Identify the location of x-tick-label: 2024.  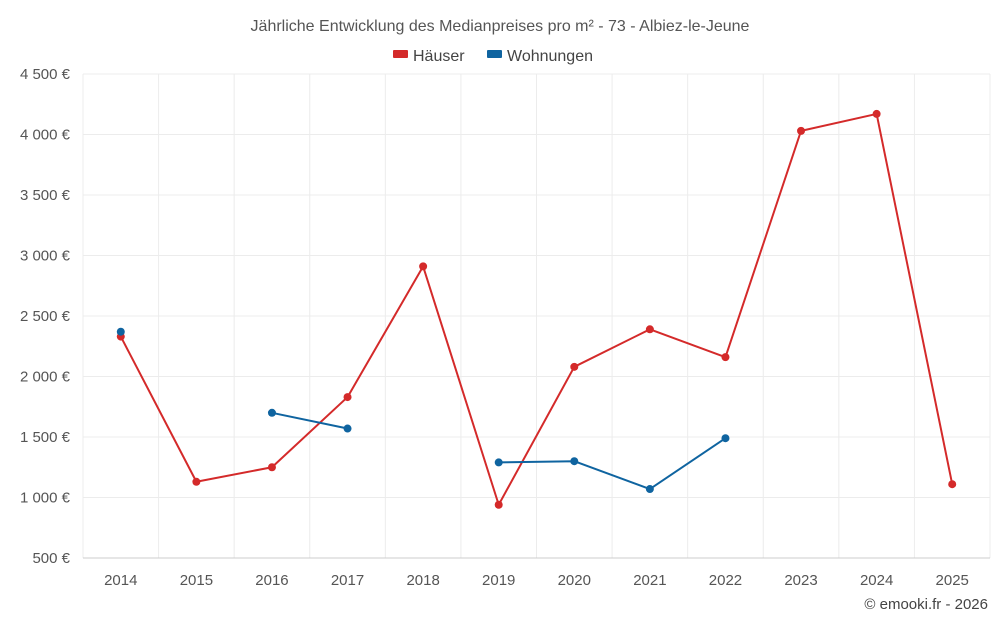
(876, 580).